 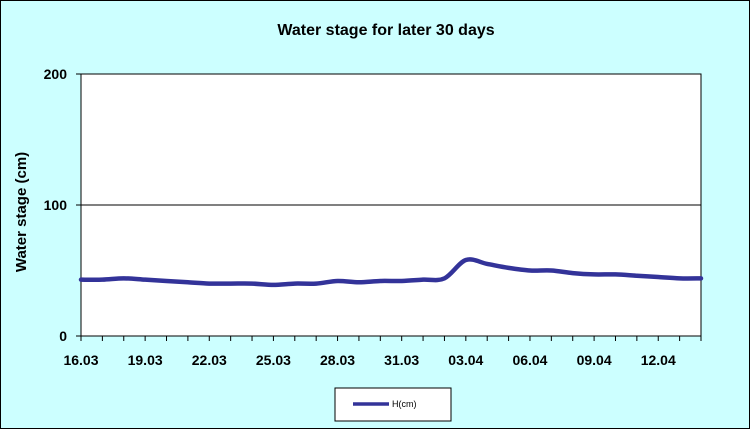 What do you see at coordinates (21, 212) in the screenshot?
I see `y-axis-label: Water stage (cm)` at bounding box center [21, 212].